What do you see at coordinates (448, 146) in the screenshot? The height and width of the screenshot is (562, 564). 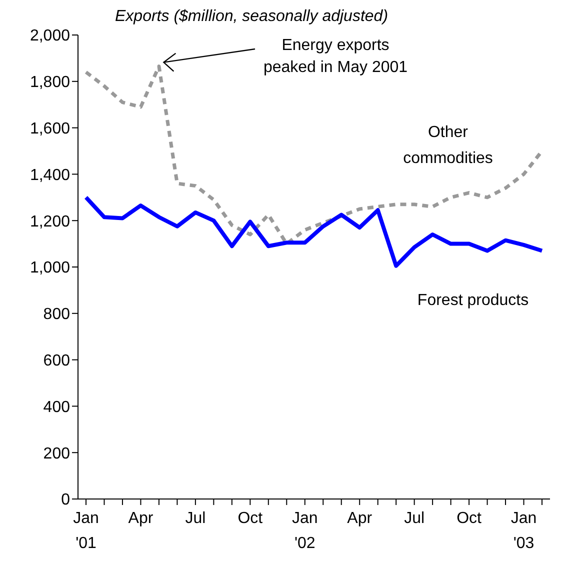 I see `series-label: Other commodities` at bounding box center [448, 146].